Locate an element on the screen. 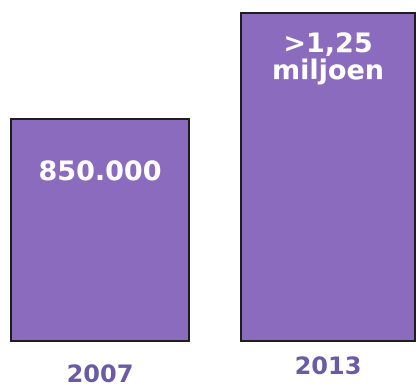 The height and width of the screenshot is (388, 416). data-label-line: miljoen is located at coordinates (328, 70).